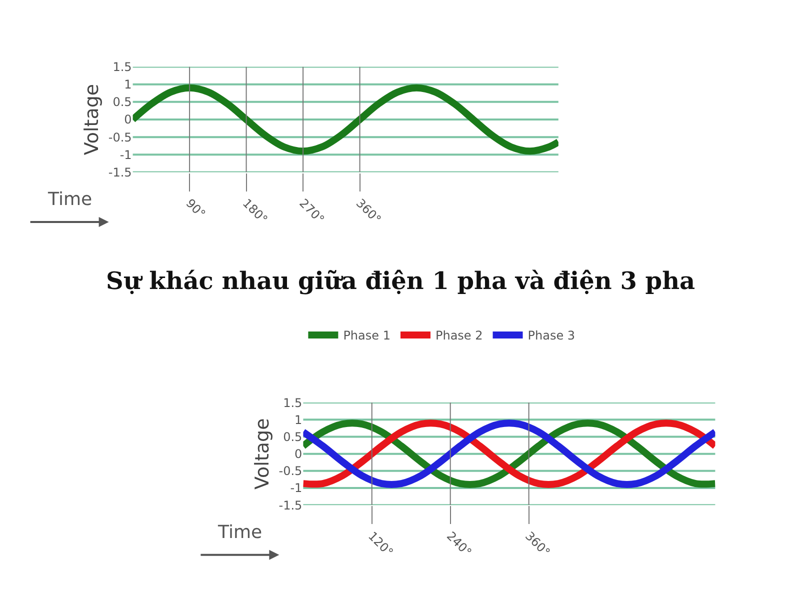 The image size is (800, 600). Describe the element at coordinates (195, 209) in the screenshot. I see `x-tick-label: 90°` at that location.